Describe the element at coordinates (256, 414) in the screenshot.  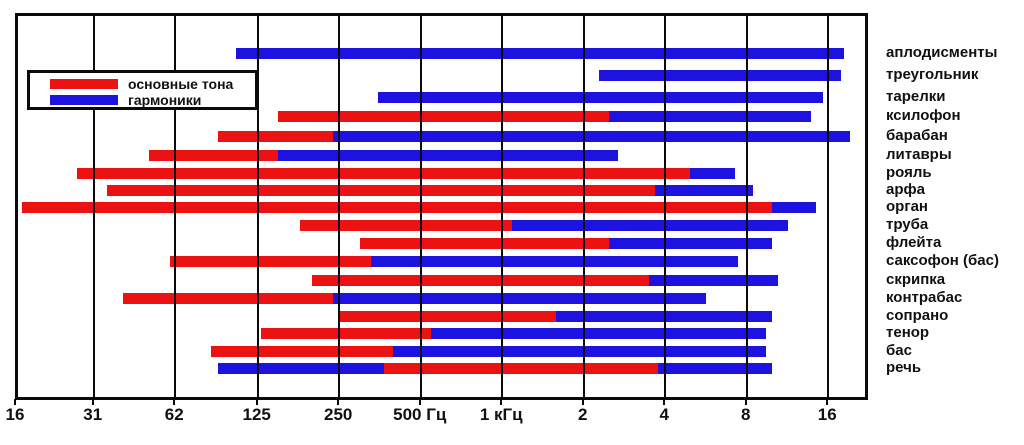
I see `axis-tick-label: 125` at that location.